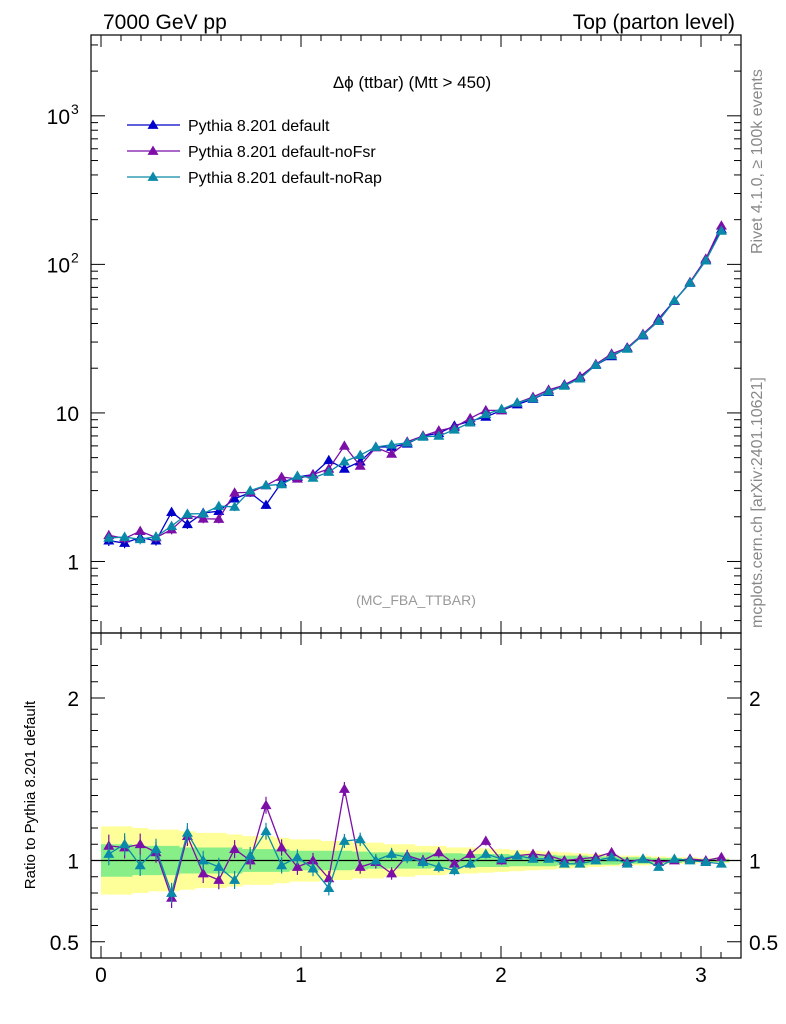 This screenshot has height=1024, width=786. Describe the element at coordinates (73, 562) in the screenshot. I see `main-y-tick-label: 1` at that location.